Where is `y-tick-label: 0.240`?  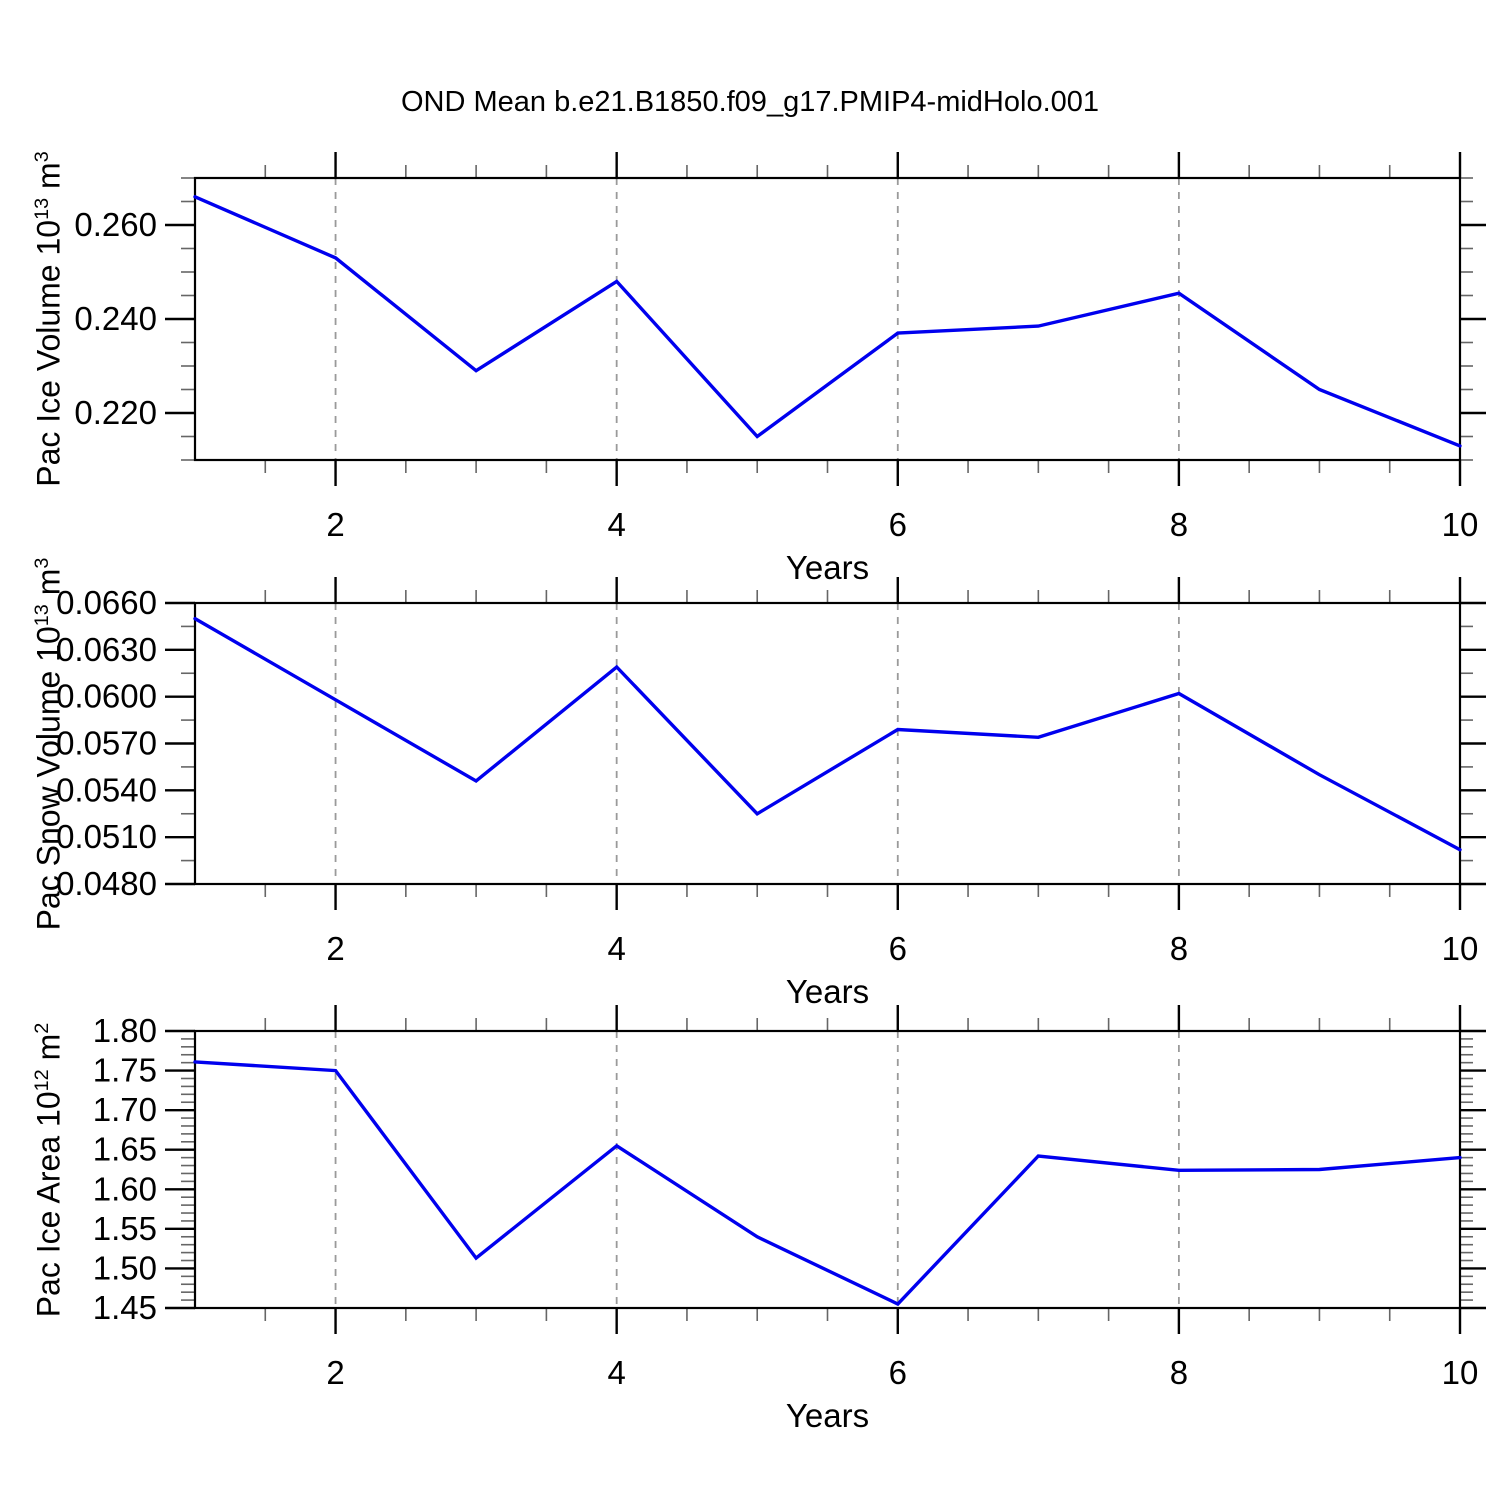 y-tick-label: 0.240 is located at coordinates (115, 318).